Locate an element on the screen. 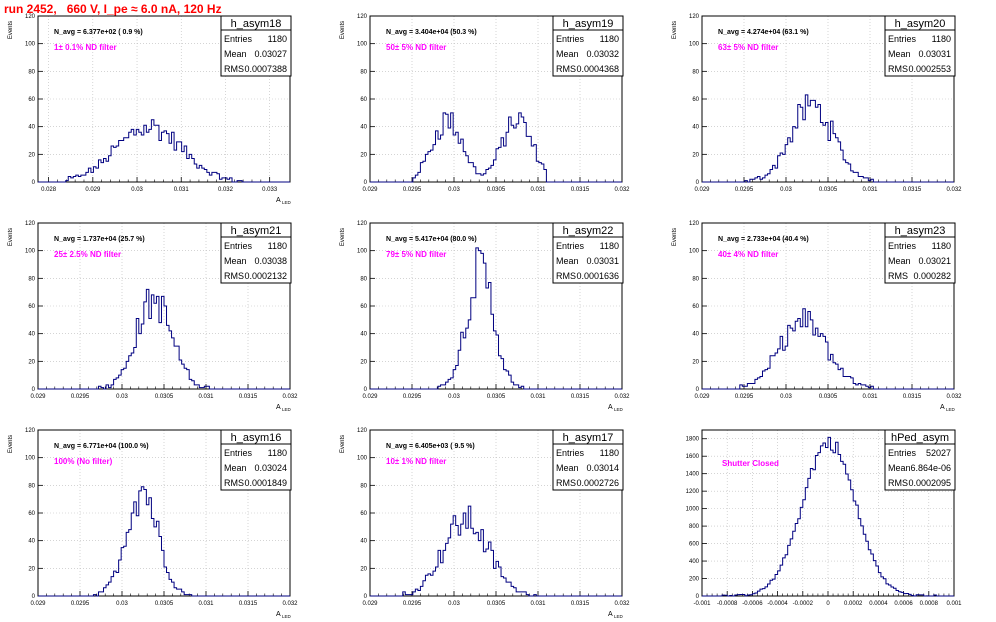 This screenshot has width=996, height=622. x-tick-label: 0.033 is located at coordinates (270, 190).